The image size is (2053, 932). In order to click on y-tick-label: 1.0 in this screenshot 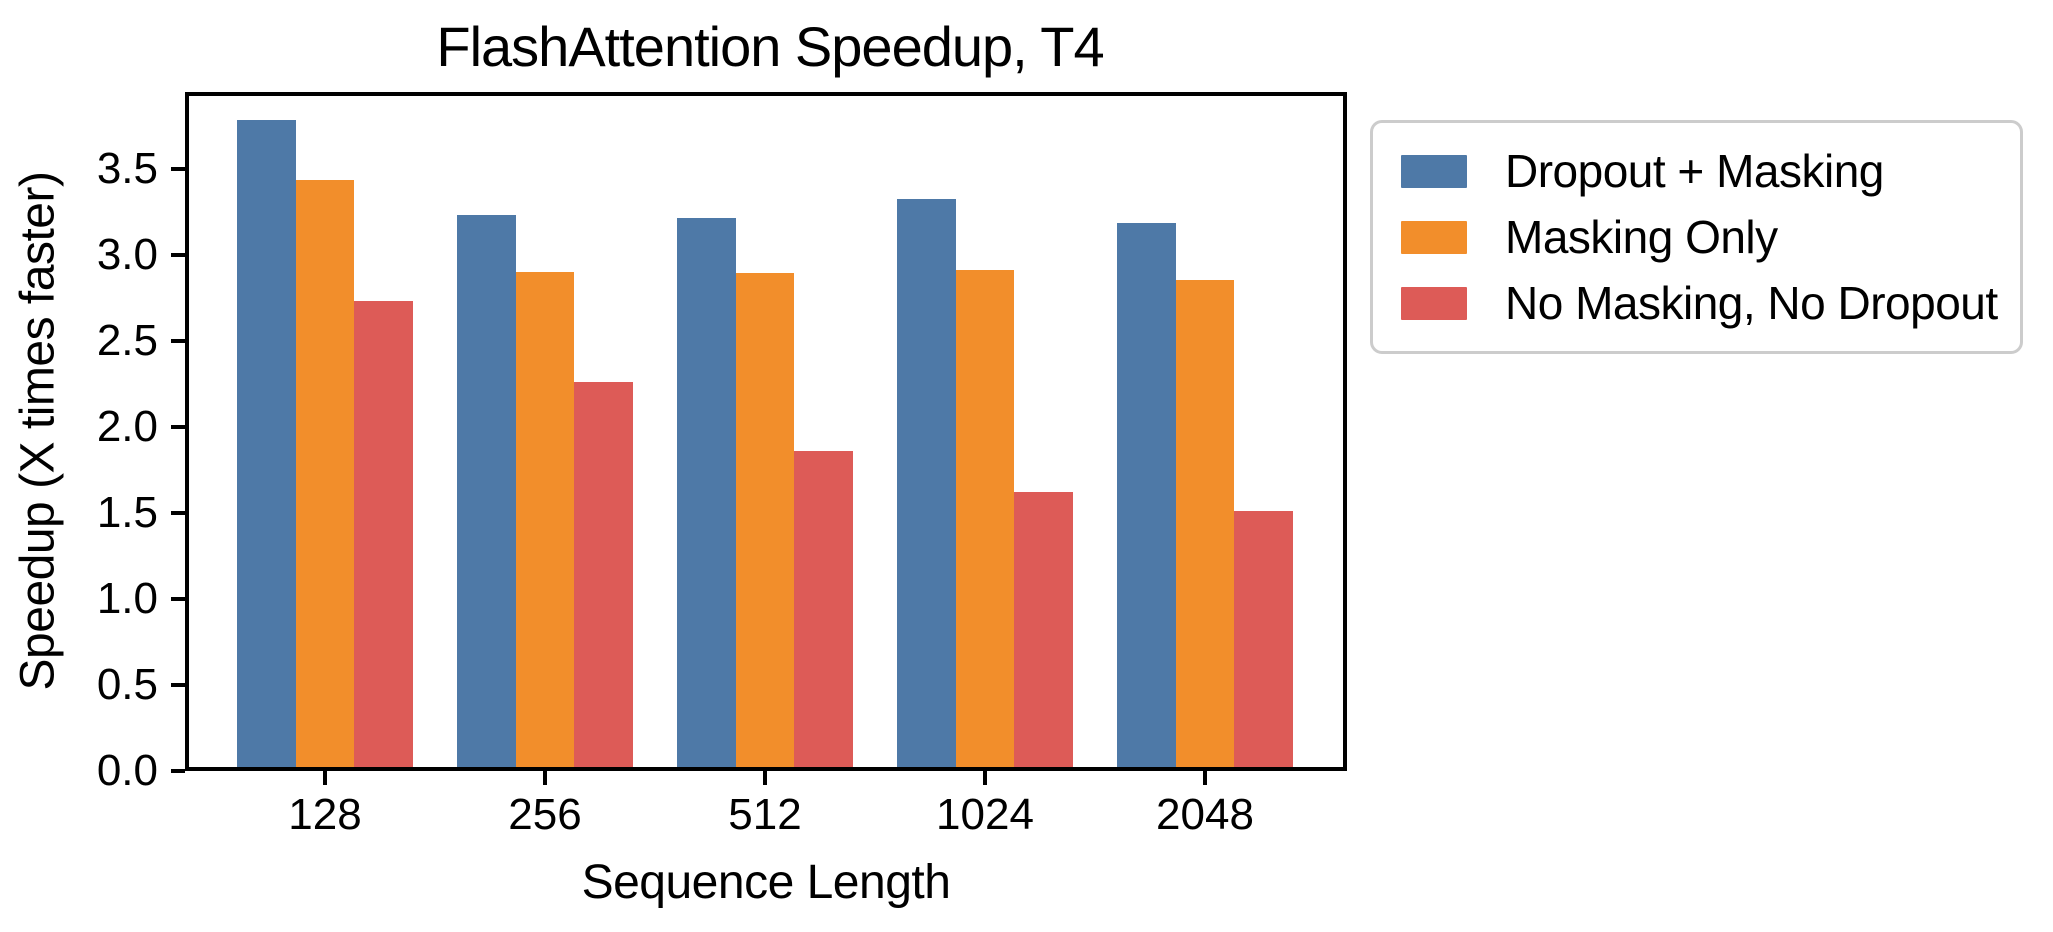, I will do `click(127, 598)`.